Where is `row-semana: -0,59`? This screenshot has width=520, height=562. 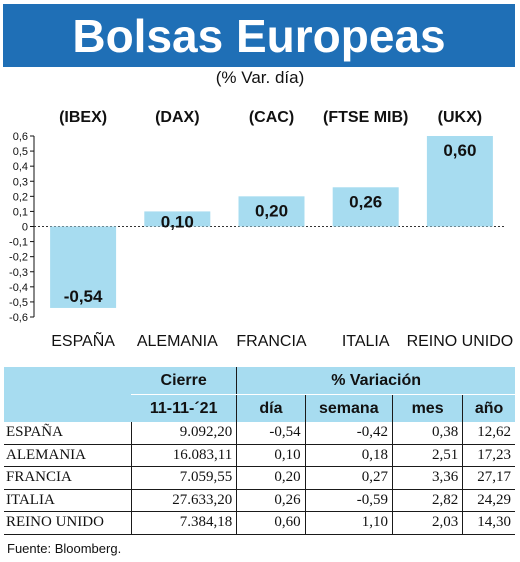
row-semana: -0,59 is located at coordinates (348, 500).